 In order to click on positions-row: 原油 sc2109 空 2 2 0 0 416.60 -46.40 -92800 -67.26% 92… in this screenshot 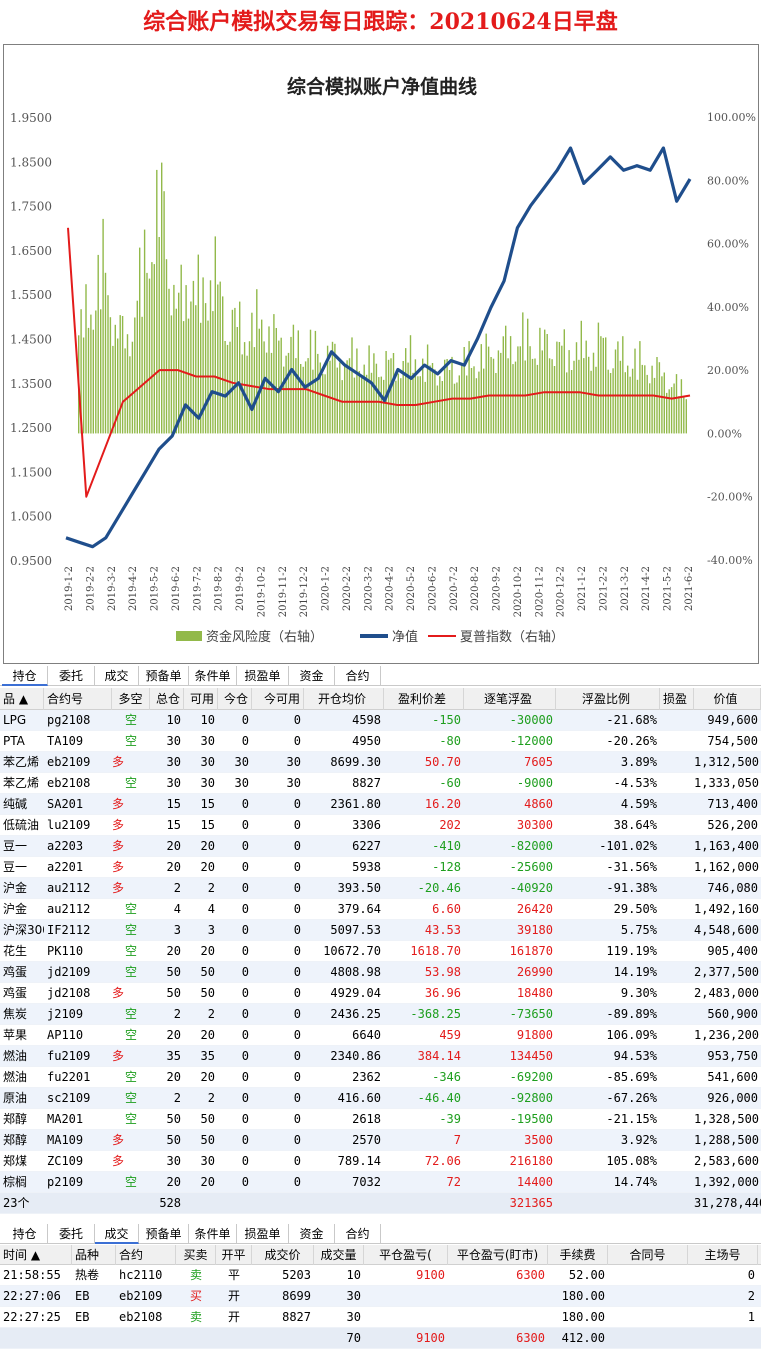, I will do `click(380, 1098)`.